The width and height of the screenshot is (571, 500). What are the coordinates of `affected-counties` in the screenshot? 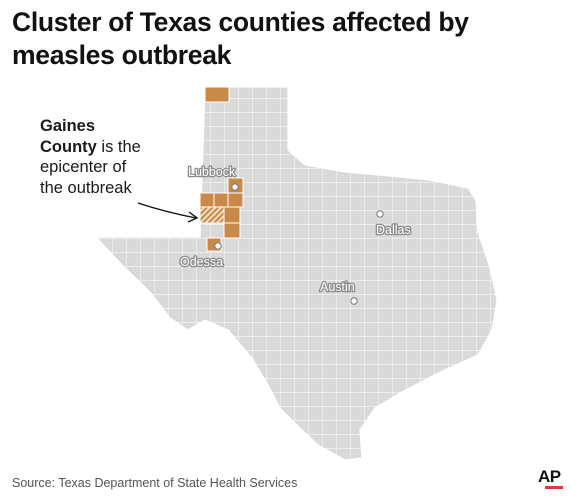 It's located at (221, 169).